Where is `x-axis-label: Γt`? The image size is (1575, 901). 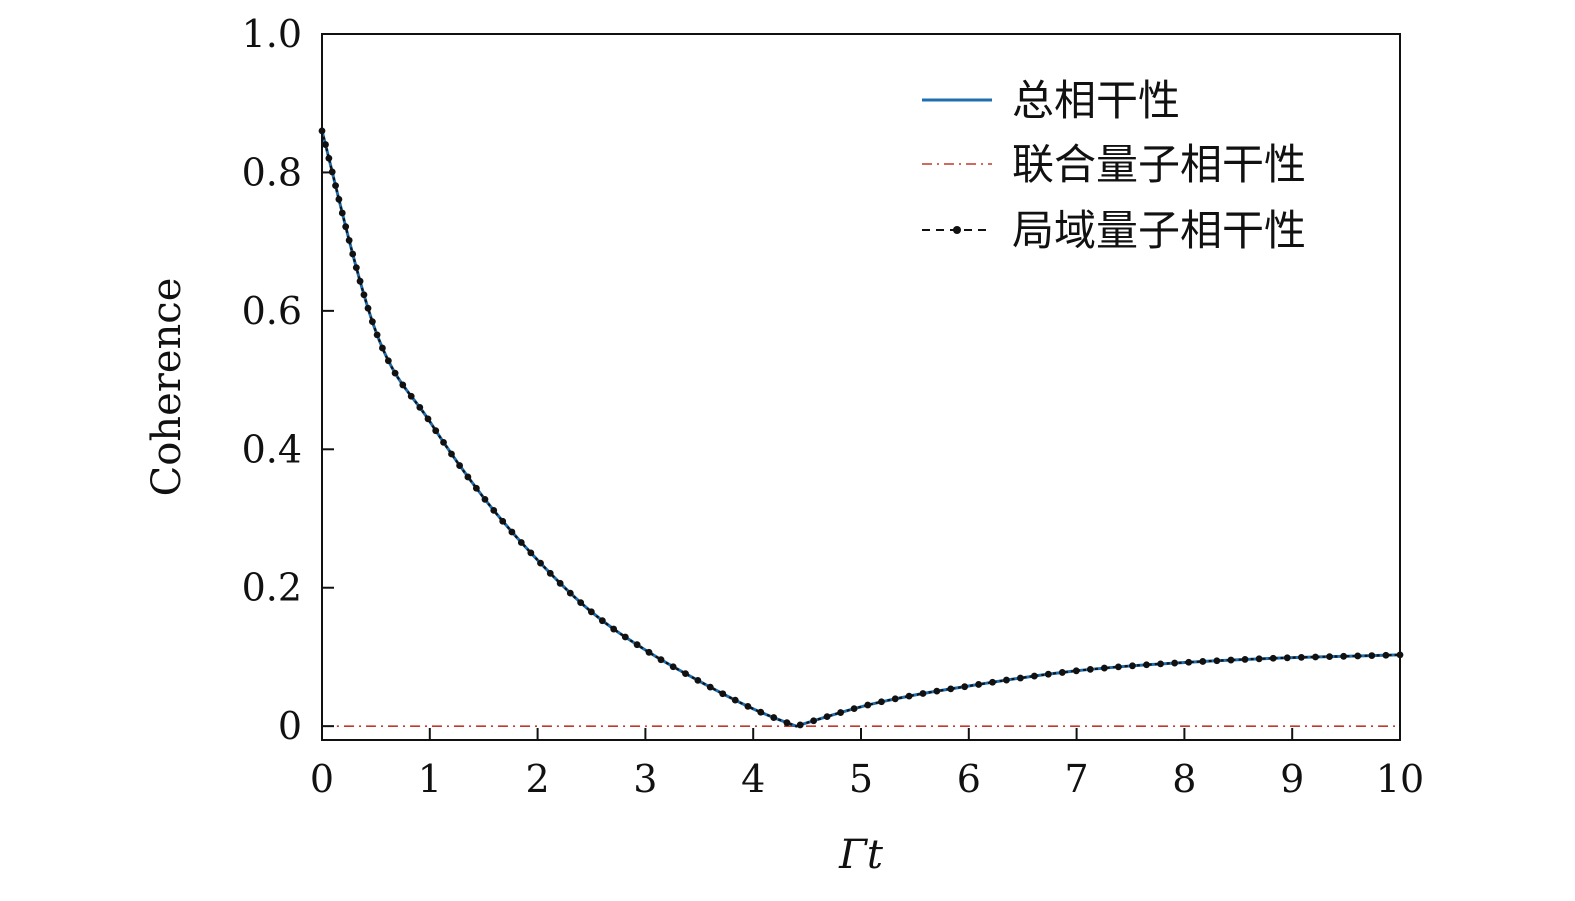
x-axis-label: Γt is located at coordinates (861, 855).